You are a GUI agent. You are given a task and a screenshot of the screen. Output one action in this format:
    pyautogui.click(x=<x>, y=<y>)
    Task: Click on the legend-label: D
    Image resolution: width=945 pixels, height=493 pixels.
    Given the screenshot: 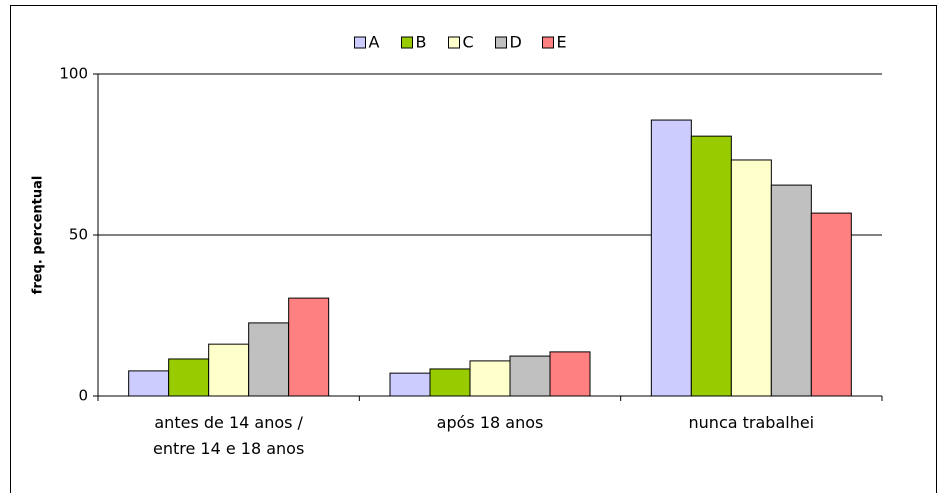 What is the action you would take?
    pyautogui.click(x=516, y=42)
    